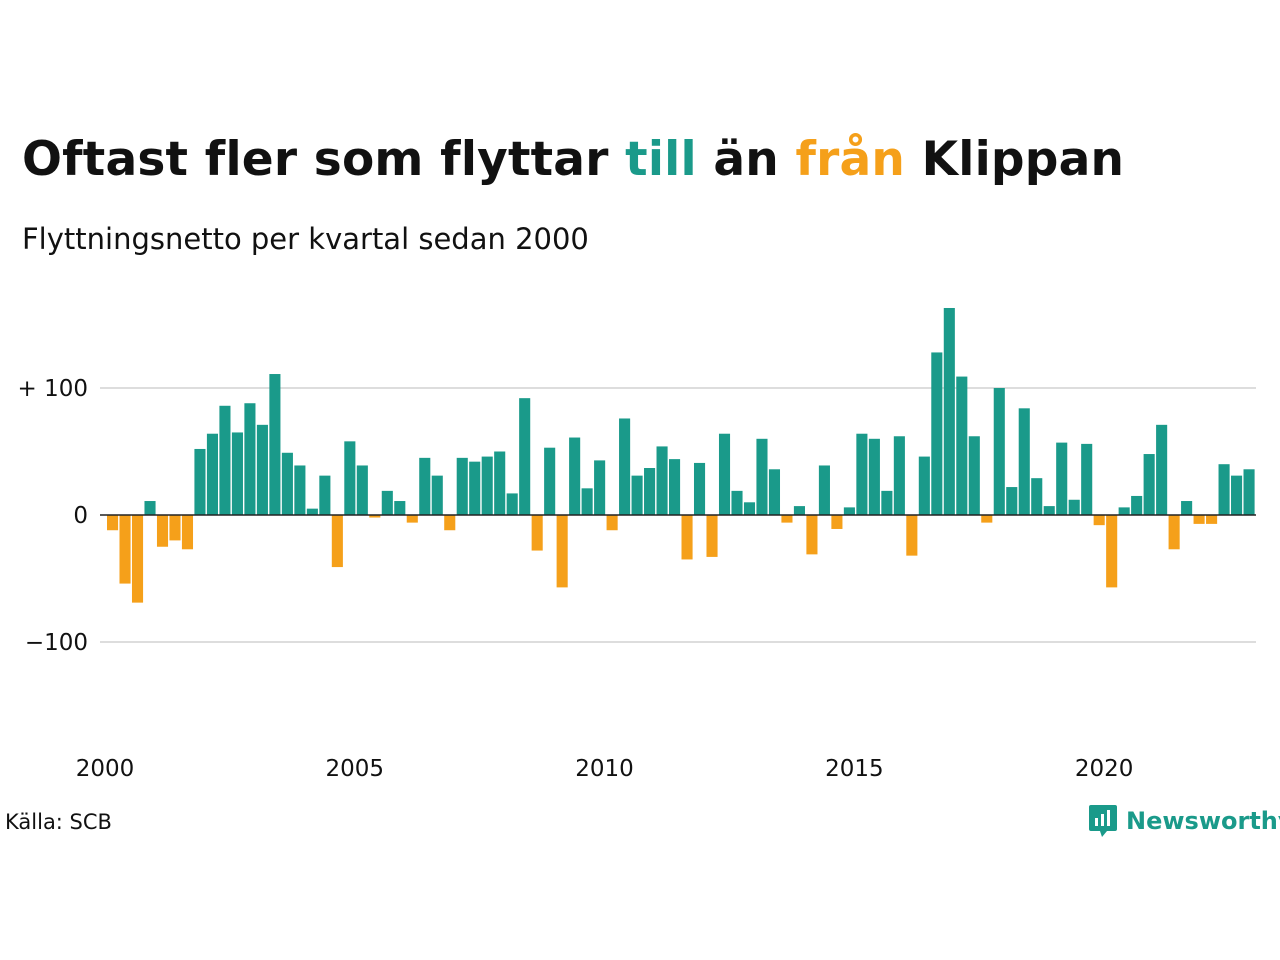  Describe the element at coordinates (1104, 769) in the screenshot. I see `x-tick-label: 2020` at that location.